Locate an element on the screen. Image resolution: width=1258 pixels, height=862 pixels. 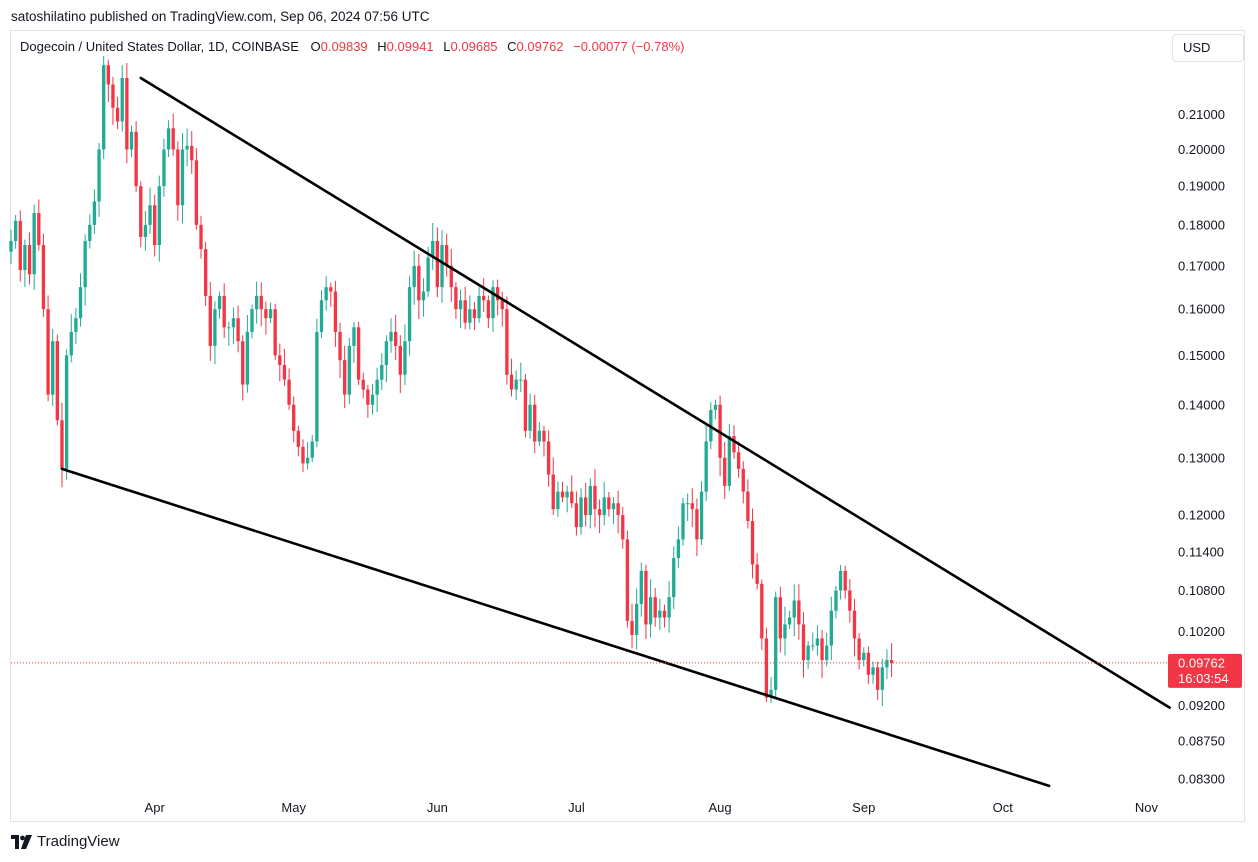
bar-countdown-label: 16:03:54 is located at coordinates (1203, 678).